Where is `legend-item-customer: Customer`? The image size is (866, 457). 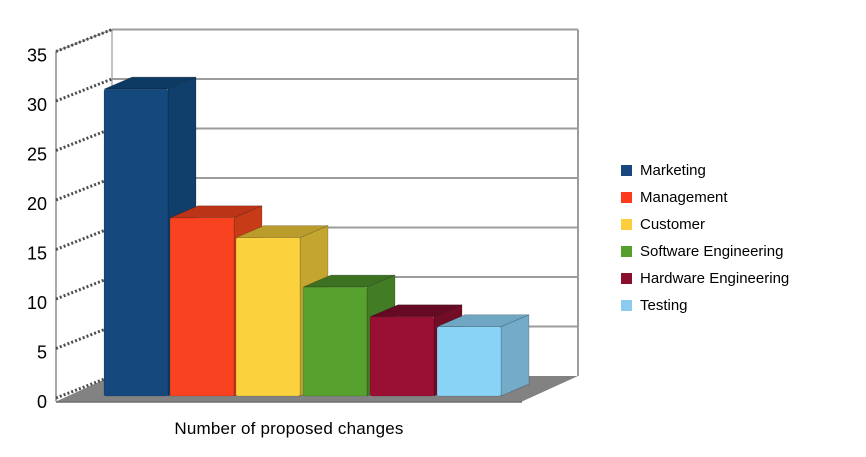
legend-item-customer: Customer is located at coordinates (705, 224).